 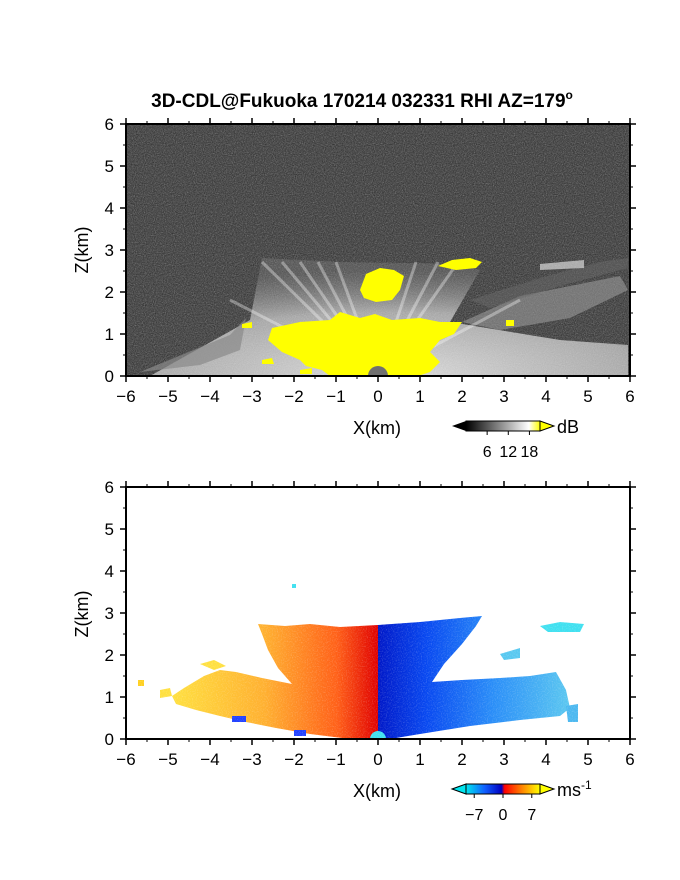 I want to click on reflectivity-x-tick-label: −2, so click(x=293, y=396).